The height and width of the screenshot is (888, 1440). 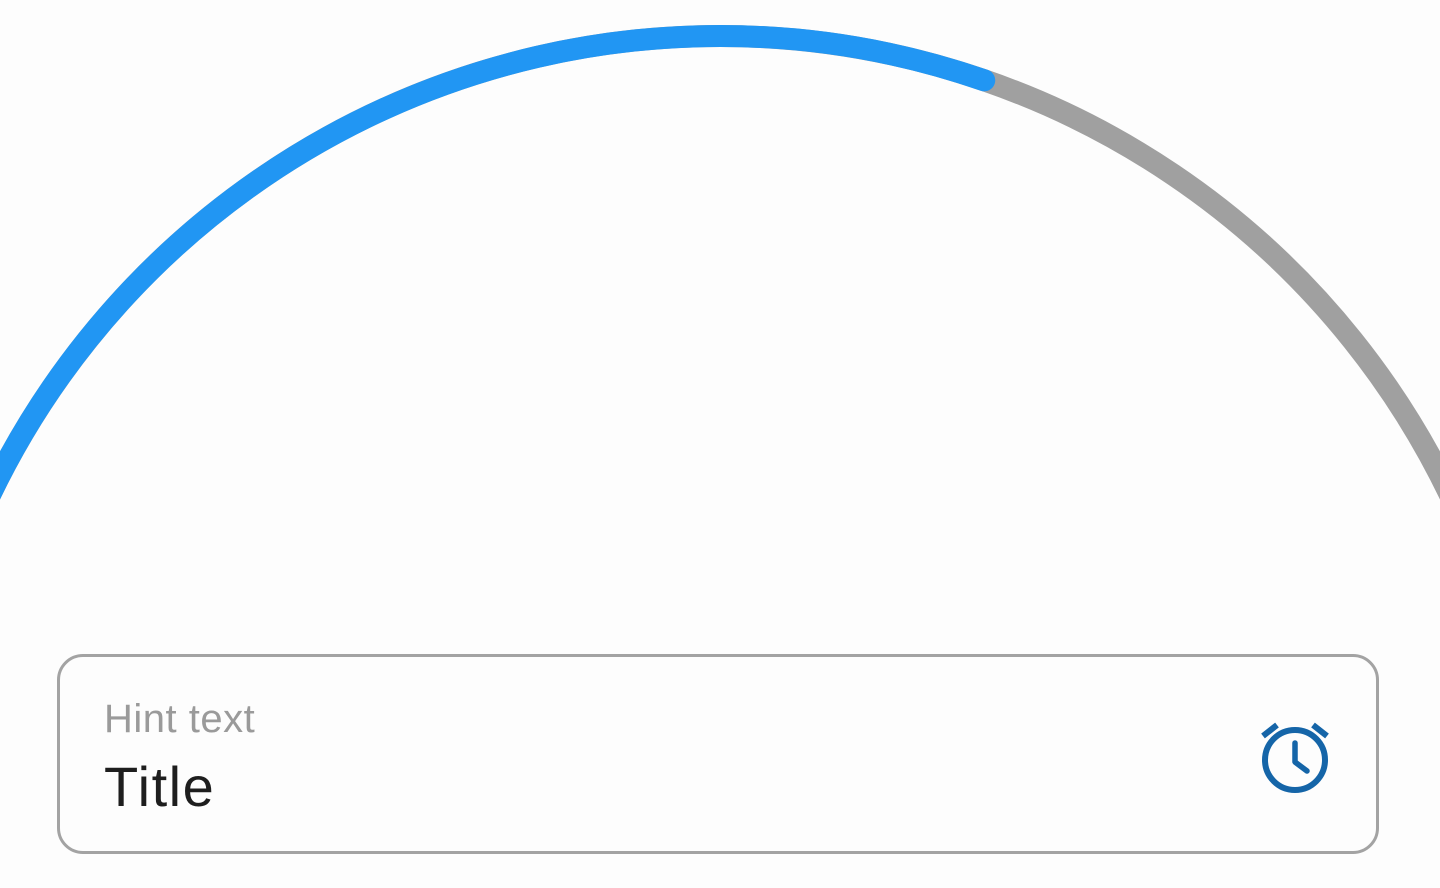 What do you see at coordinates (180, 719) in the screenshot?
I see `text-field-hint: Hint text` at bounding box center [180, 719].